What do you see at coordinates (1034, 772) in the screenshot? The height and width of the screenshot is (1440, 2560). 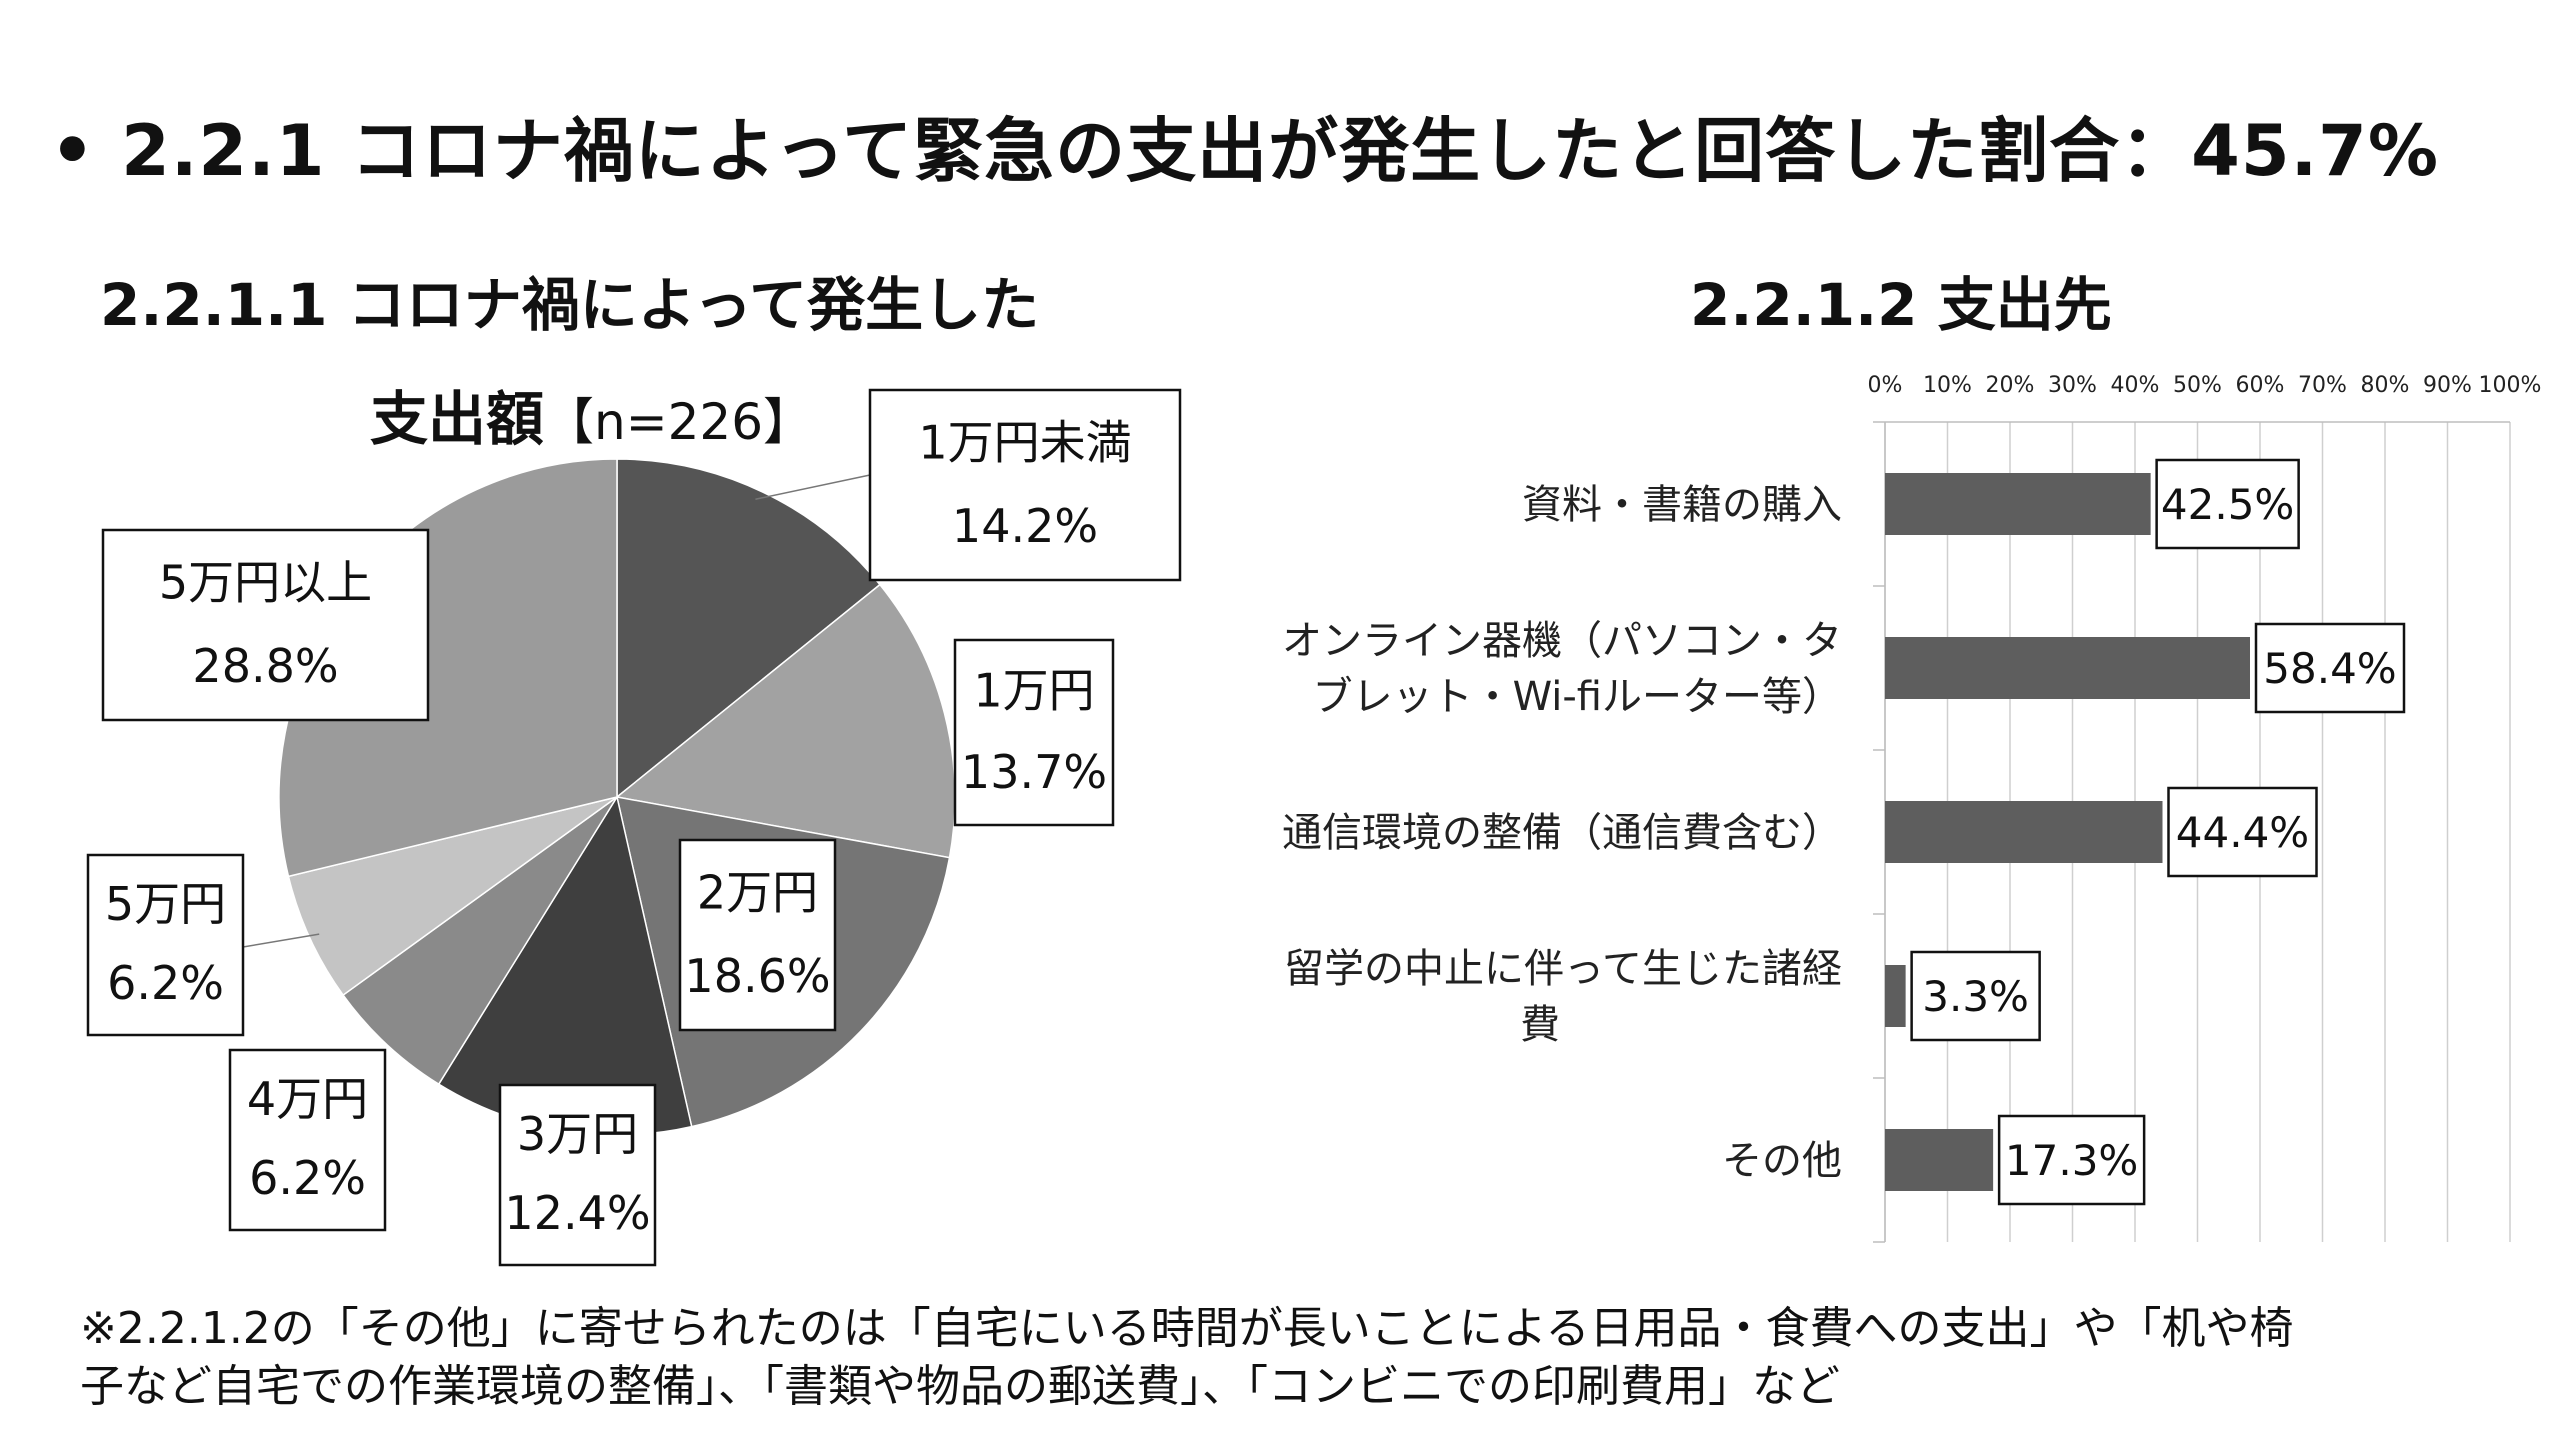 I see `pie-label-value-1: 13.7%` at bounding box center [1034, 772].